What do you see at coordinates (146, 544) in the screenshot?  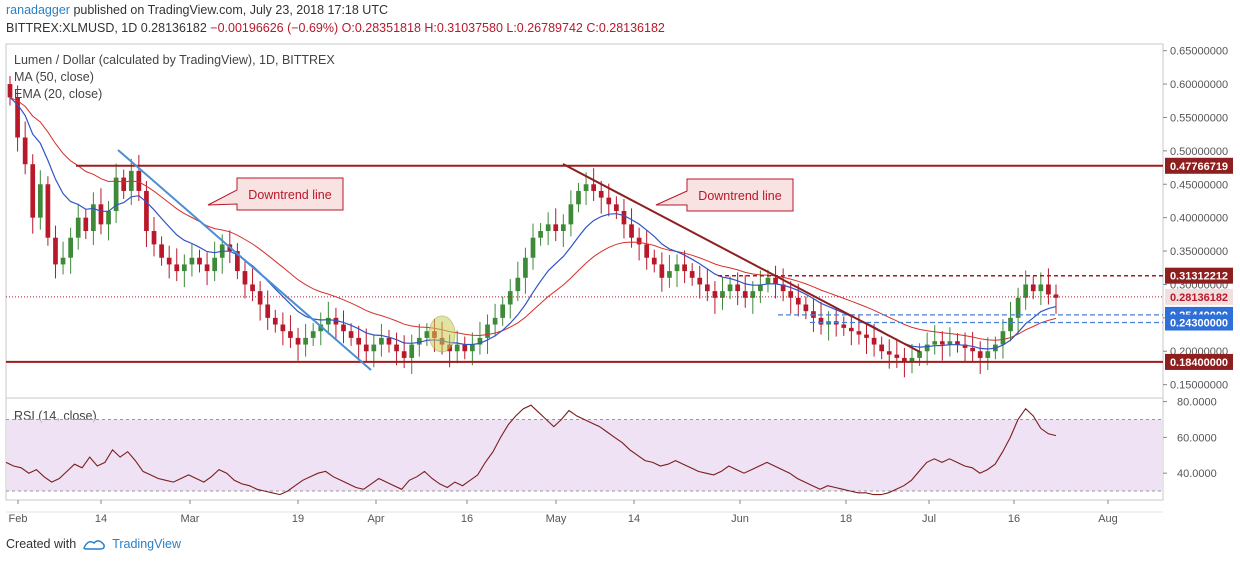 I see `tradingview-brand: TradingView` at bounding box center [146, 544].